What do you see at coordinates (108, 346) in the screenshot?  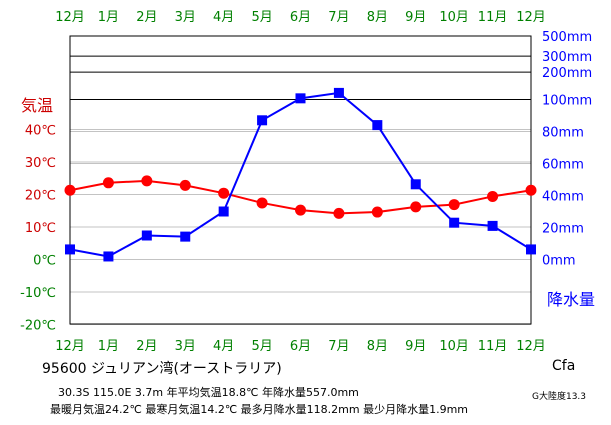 I see `month-label-bottom: 1月` at bounding box center [108, 346].